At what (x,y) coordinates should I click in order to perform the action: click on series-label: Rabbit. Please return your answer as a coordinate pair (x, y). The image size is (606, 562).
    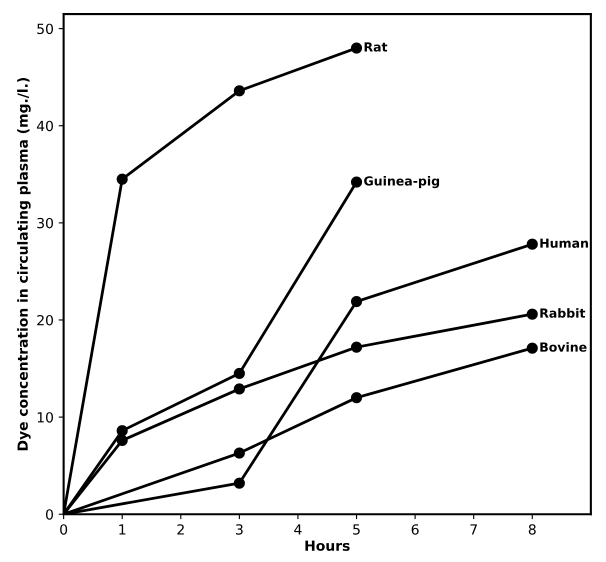
    Looking at the image, I should click on (563, 313).